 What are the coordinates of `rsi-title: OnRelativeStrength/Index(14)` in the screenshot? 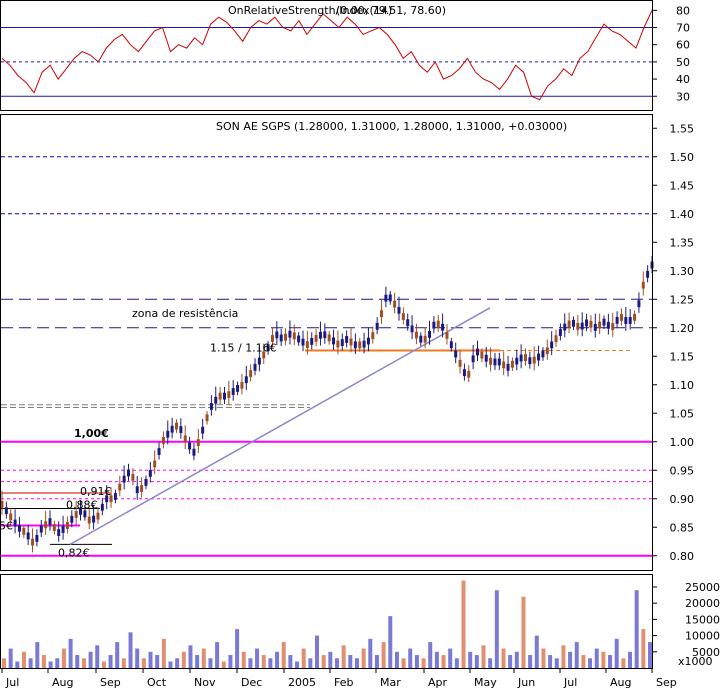 It's located at (310, 10).